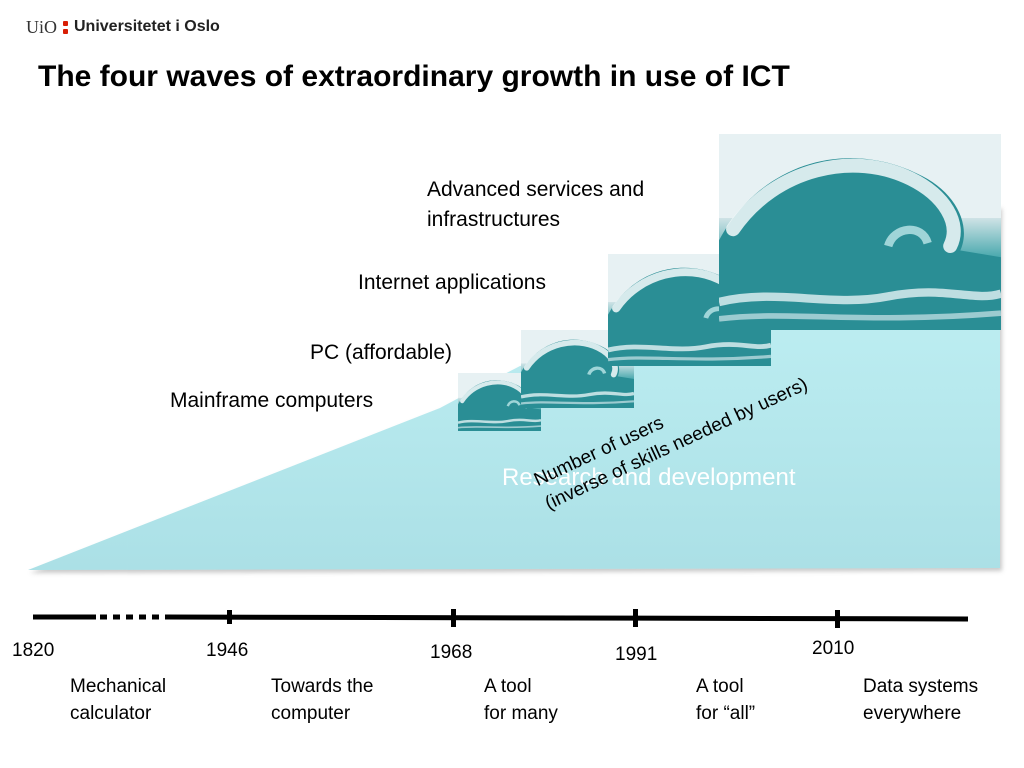  Describe the element at coordinates (636, 654) in the screenshot. I see `year-1991: 1991` at that location.